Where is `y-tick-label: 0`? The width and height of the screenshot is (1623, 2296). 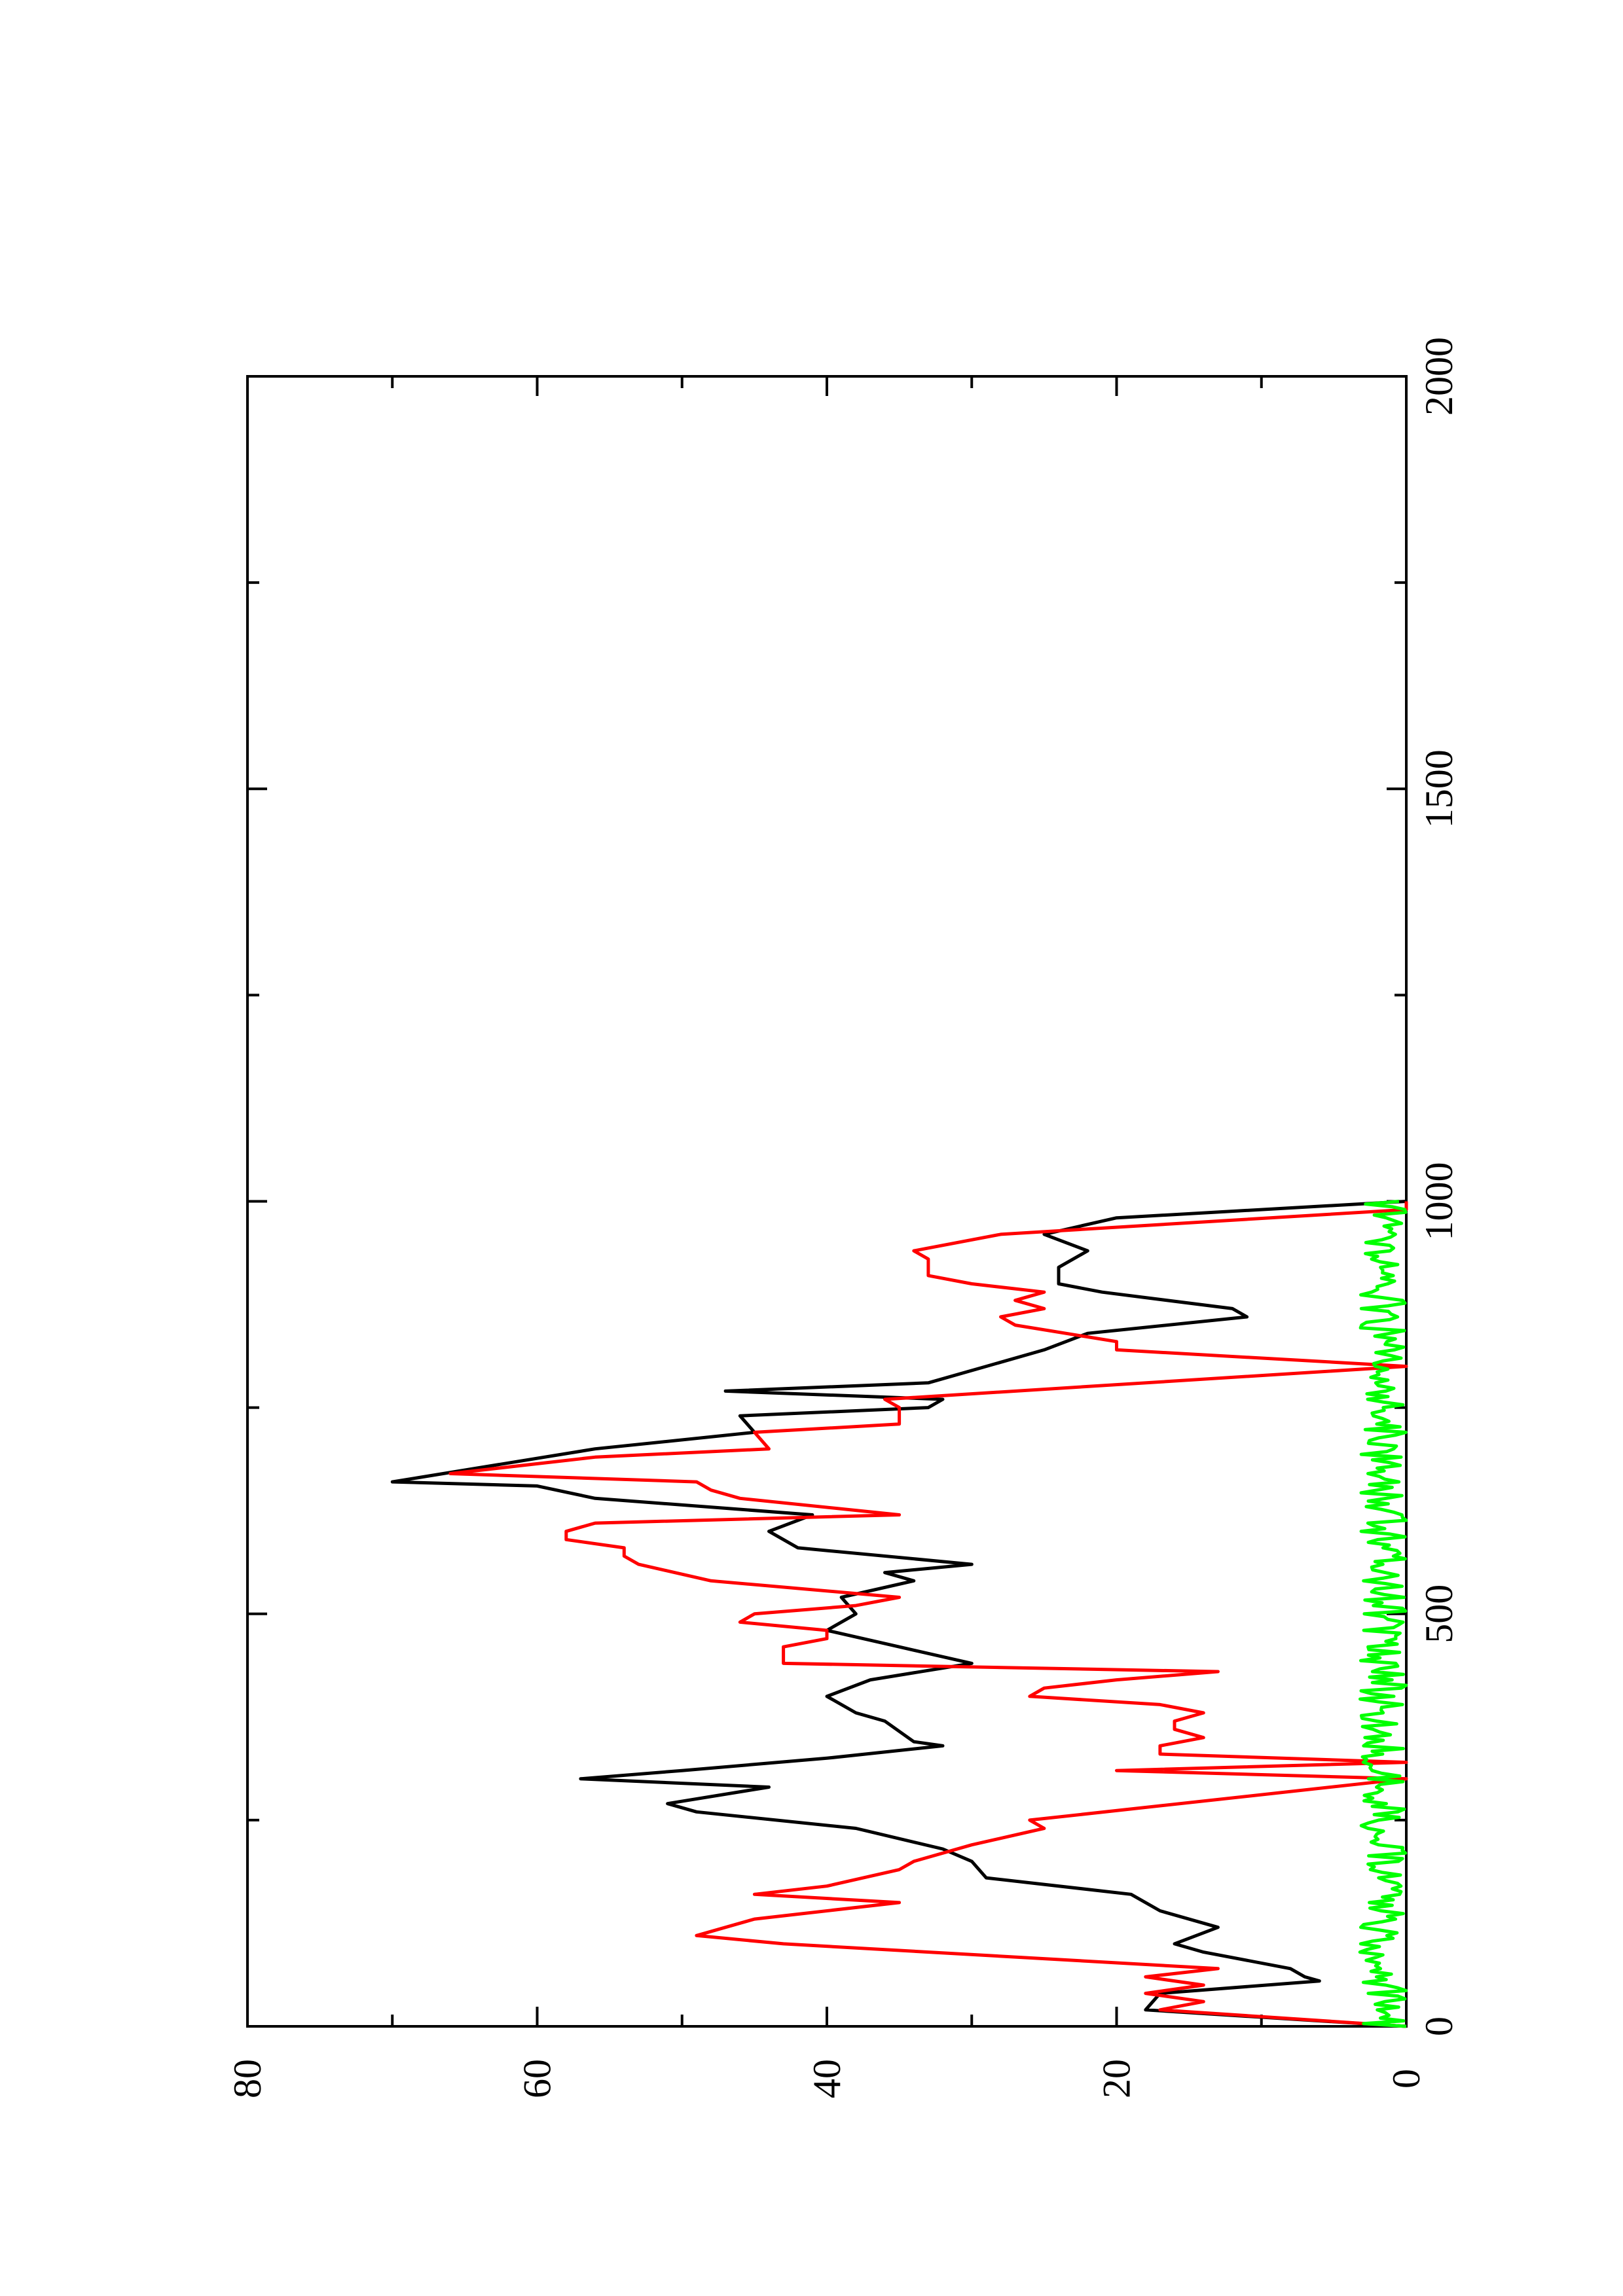
y-tick-label: 0 is located at coordinates (1406, 2079).